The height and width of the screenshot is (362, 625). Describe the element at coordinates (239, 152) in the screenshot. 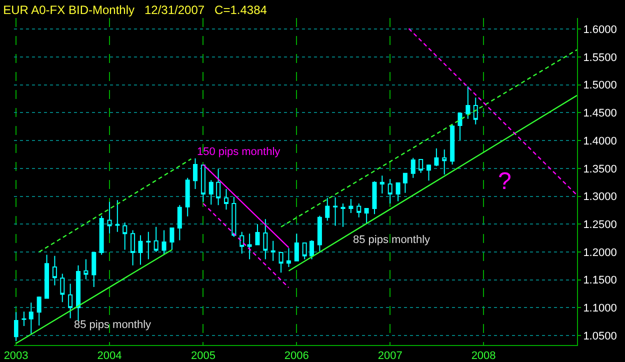

I see `annotation: 150 pips monthly` at that location.